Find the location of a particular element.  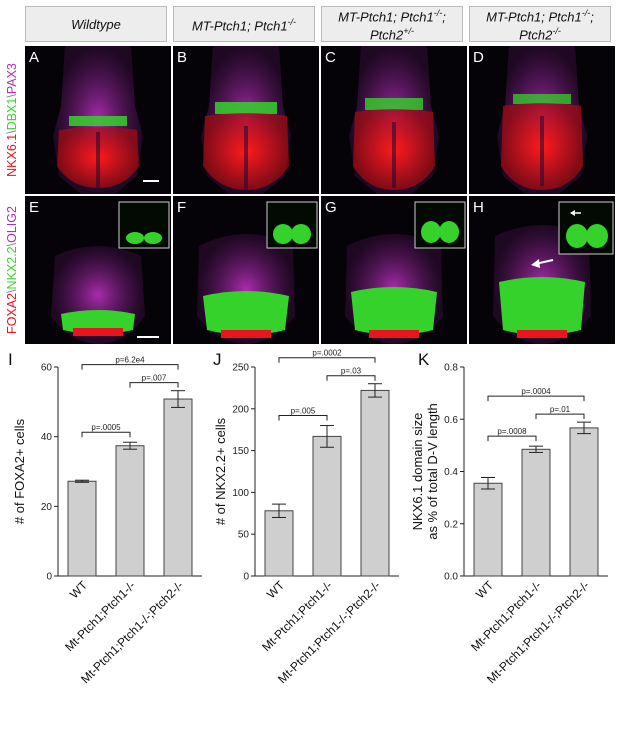

p-value-label: p=.005 is located at coordinates (303, 411).